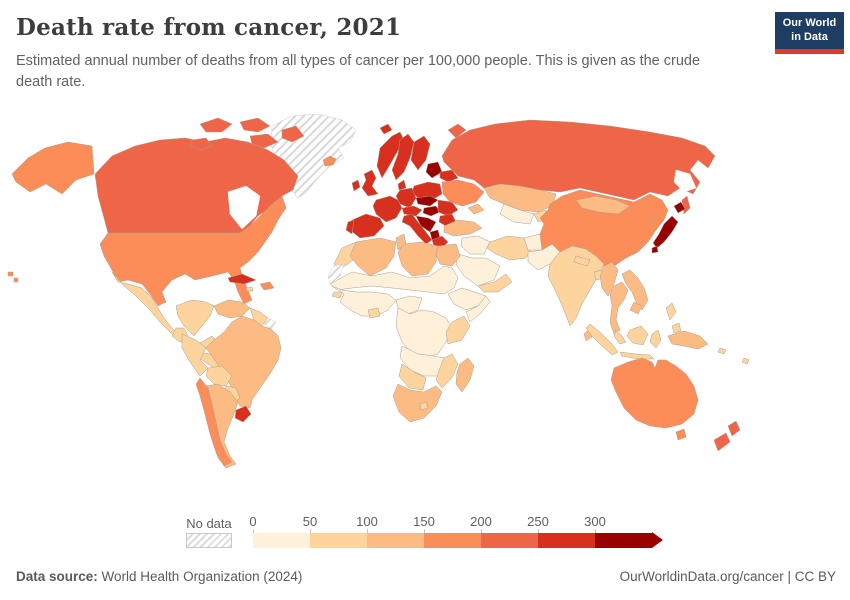 Image resolution: width=850 pixels, height=600 pixels. What do you see at coordinates (373, 257) in the screenshot?
I see `region-algeria` at bounding box center [373, 257].